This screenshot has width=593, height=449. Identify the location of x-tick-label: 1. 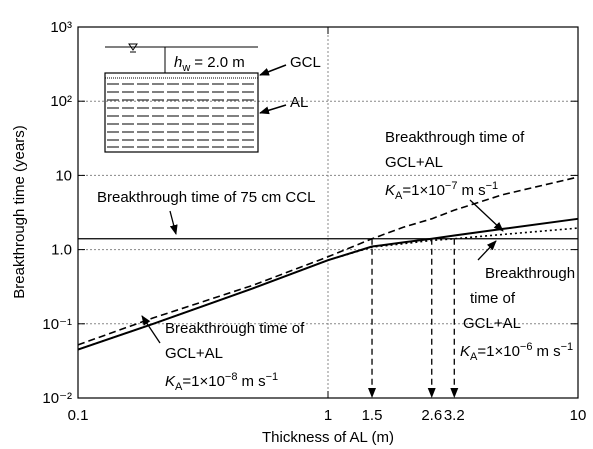
(328, 415).